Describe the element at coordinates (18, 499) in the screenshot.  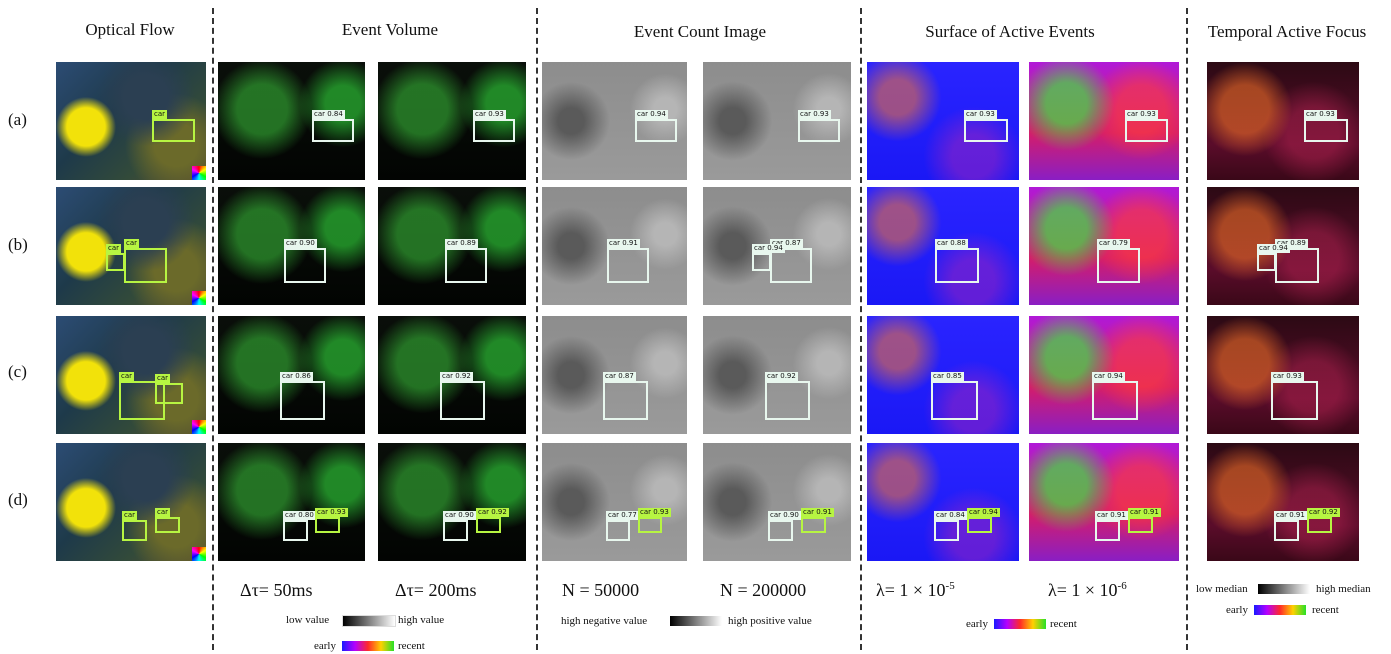
I see `row-label-d: (d)` at that location.